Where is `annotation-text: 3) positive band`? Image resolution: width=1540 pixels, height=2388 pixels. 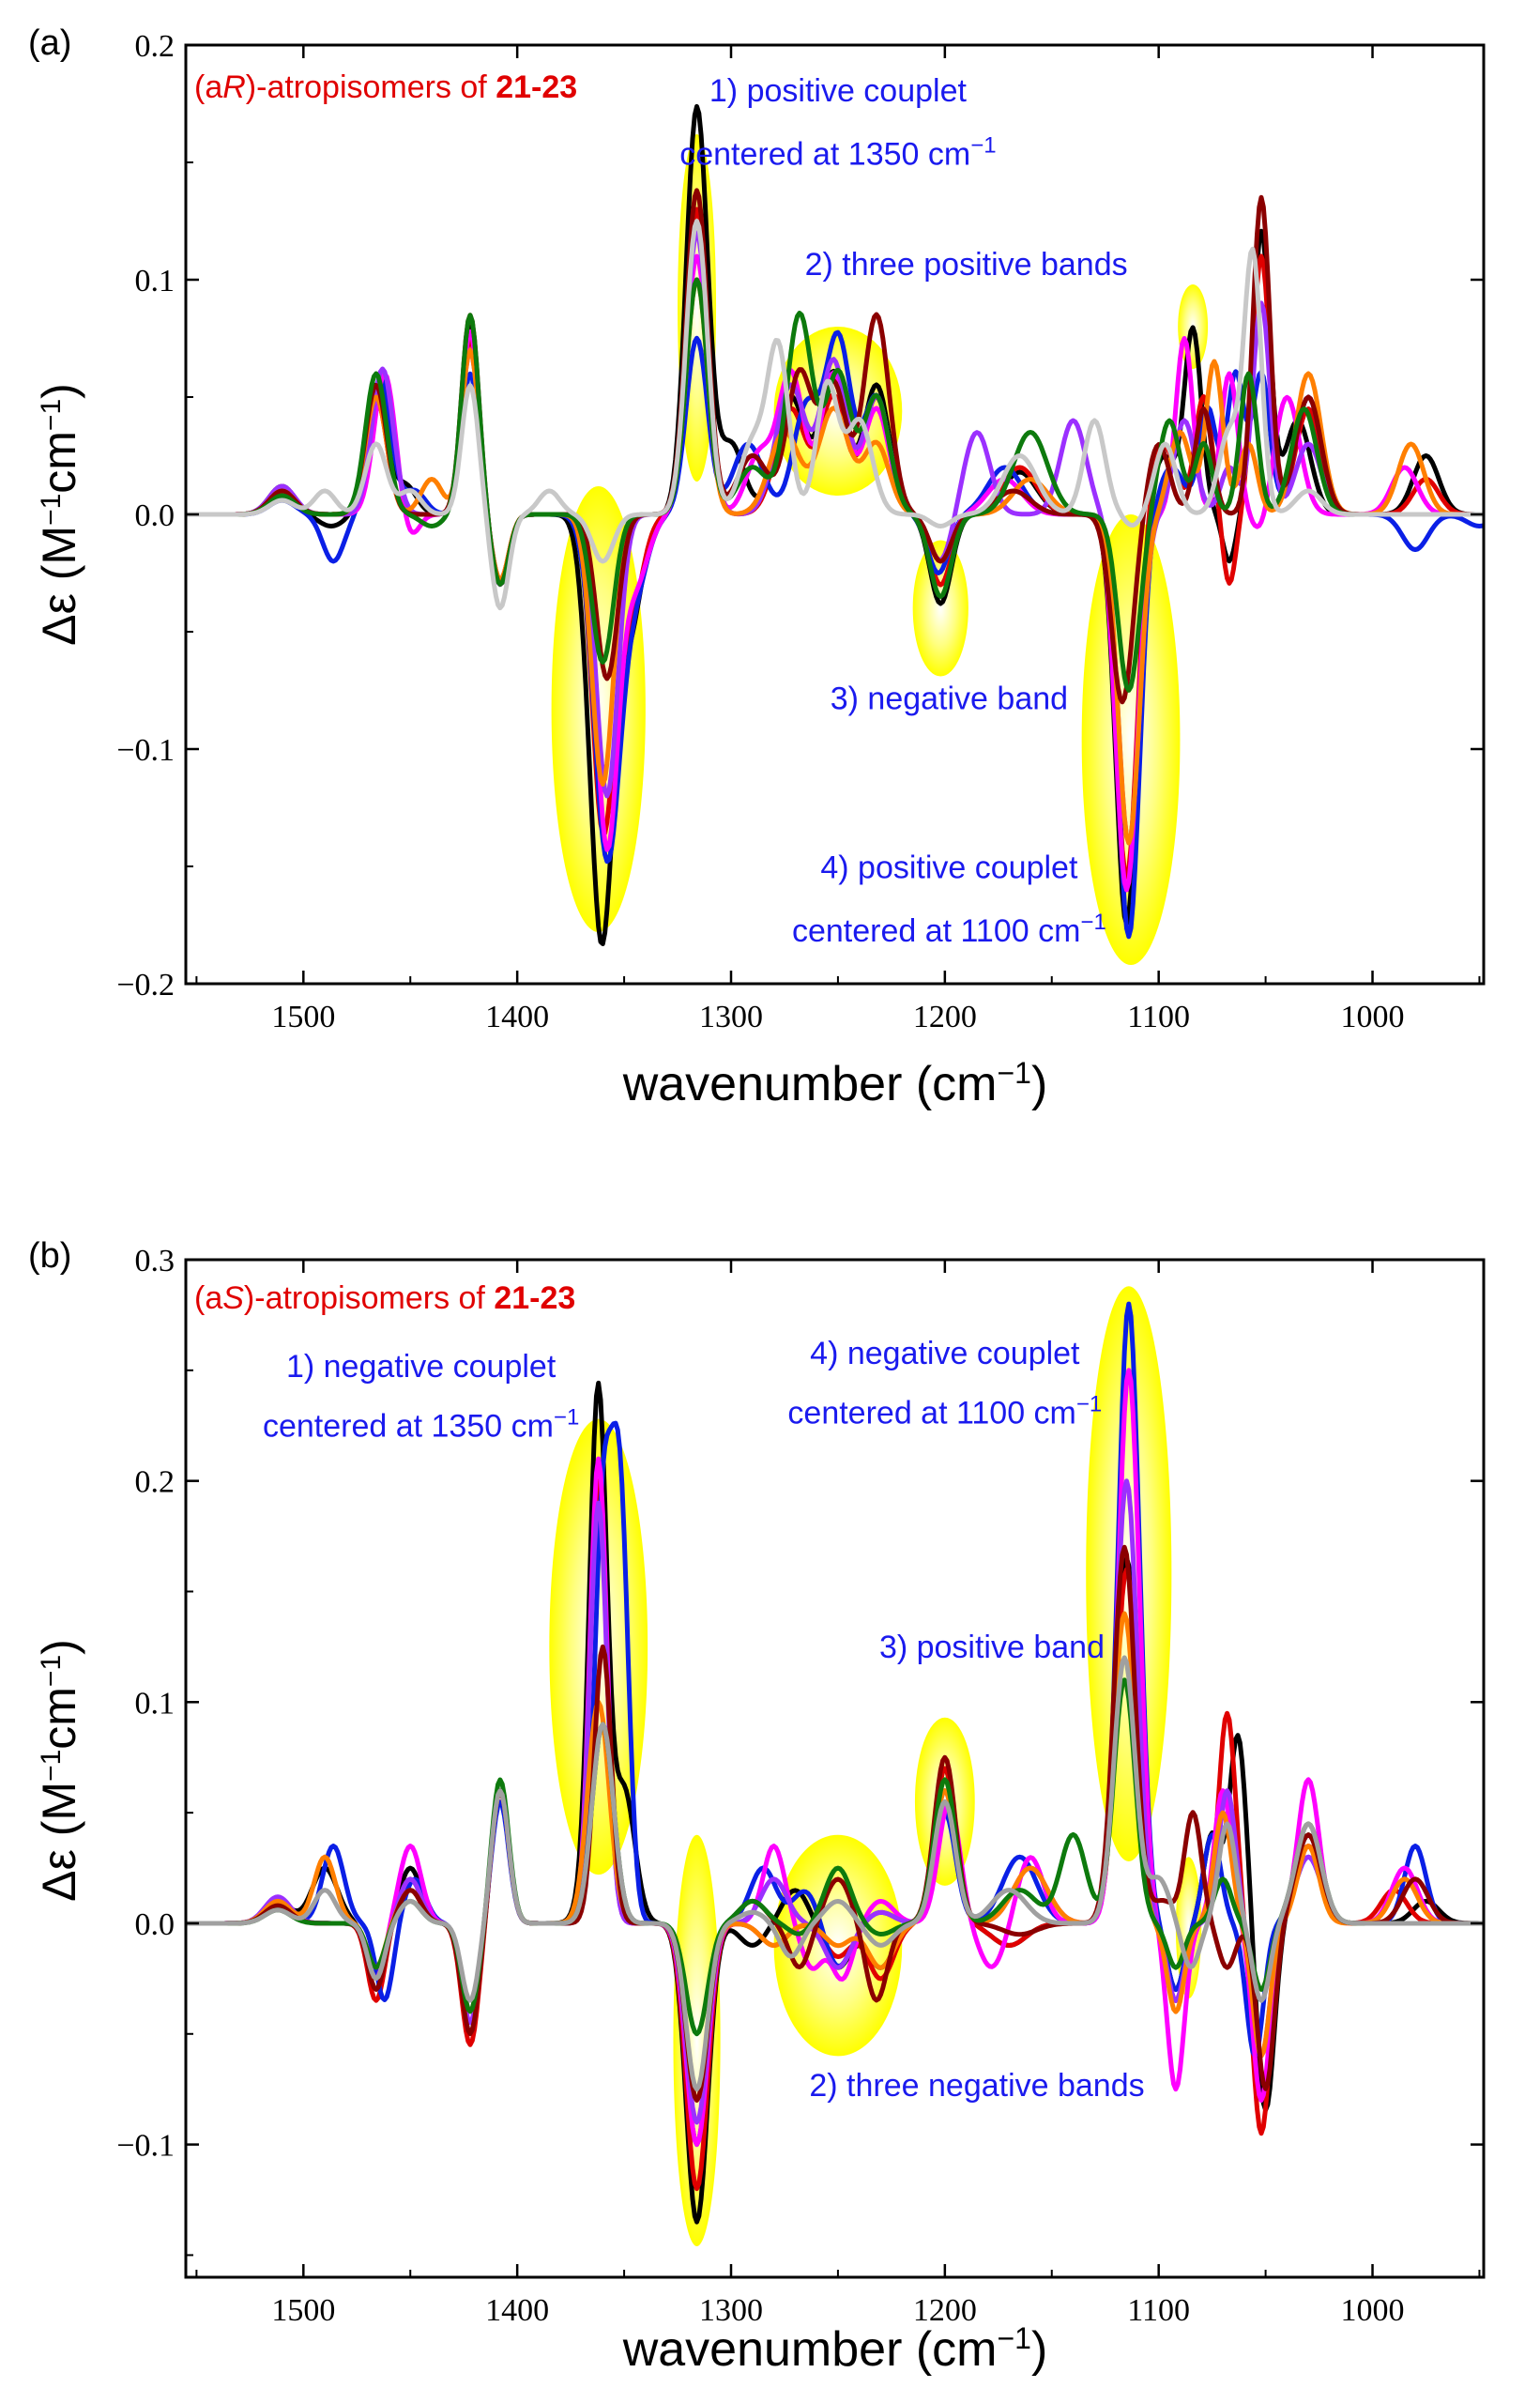
annotation-text: 3) positive band is located at coordinates (992, 1647).